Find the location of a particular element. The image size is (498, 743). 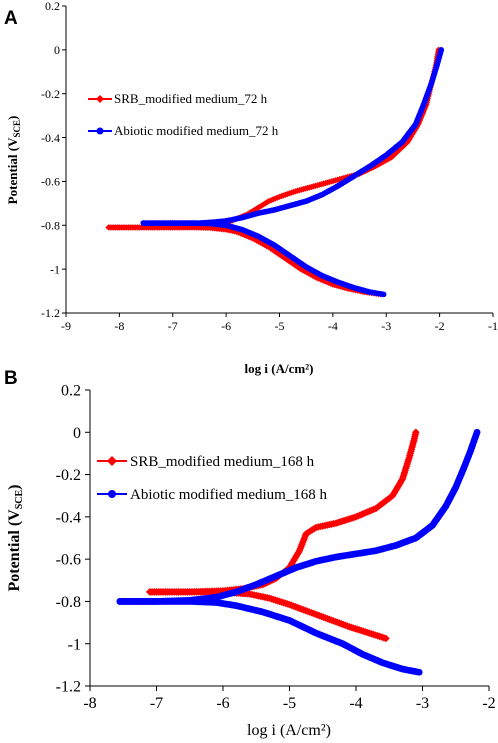

panel-b-series-abiotic-anodic-point is located at coordinates (477, 432).